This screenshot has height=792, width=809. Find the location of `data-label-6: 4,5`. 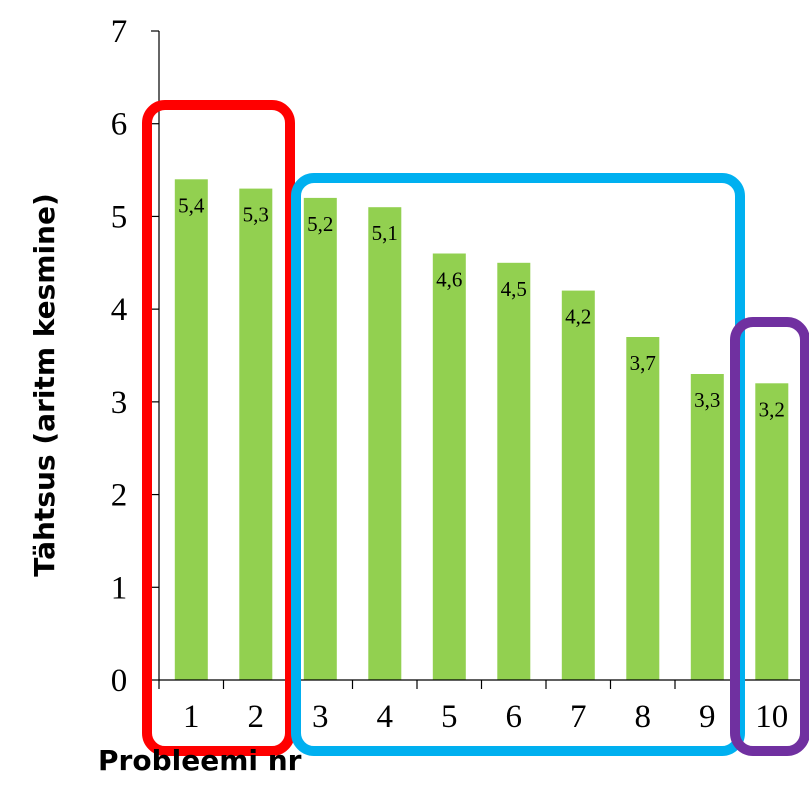

data-label-6: 4,5 is located at coordinates (514, 289).